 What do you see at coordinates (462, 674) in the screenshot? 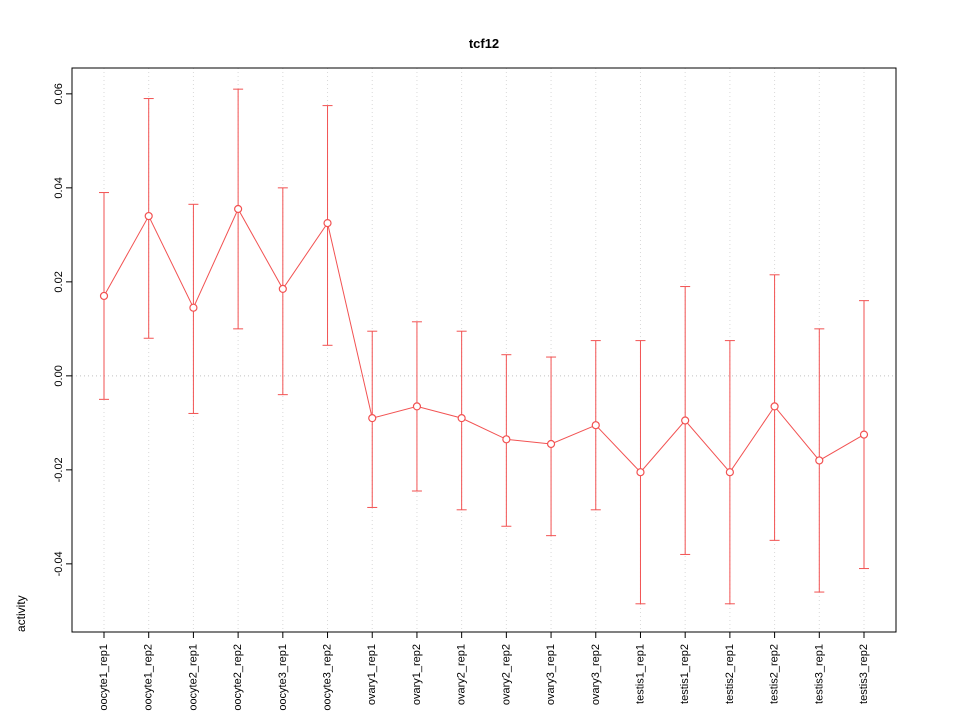
I see `svg-text: ovary2_rep1` at bounding box center [462, 674].